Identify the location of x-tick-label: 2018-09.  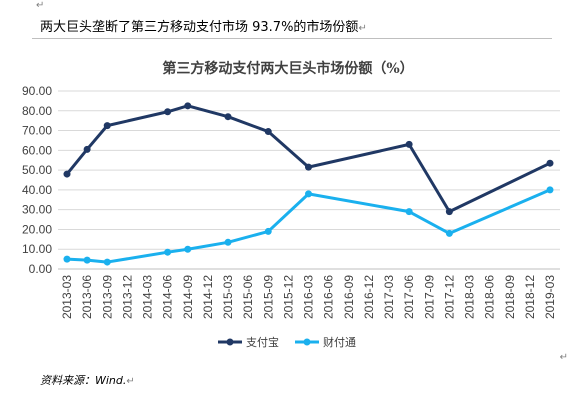
(510, 297).